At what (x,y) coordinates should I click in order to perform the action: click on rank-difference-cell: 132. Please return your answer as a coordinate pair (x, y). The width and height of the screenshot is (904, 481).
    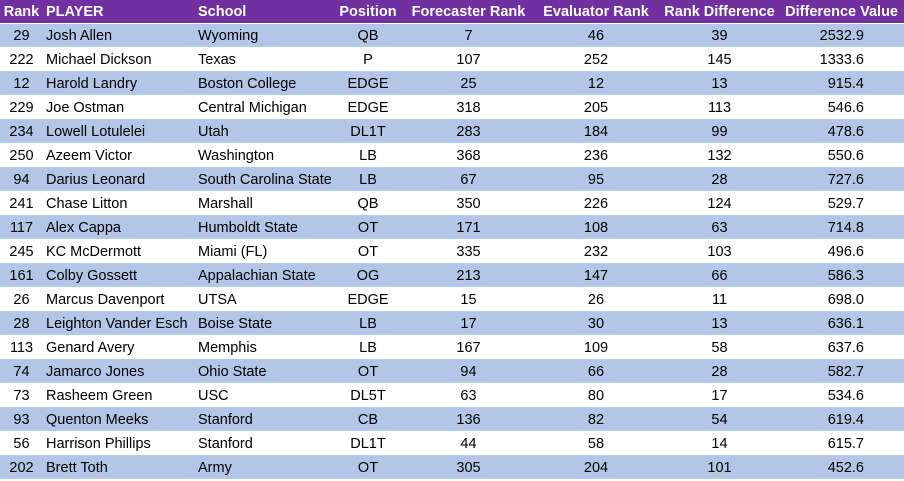
    Looking at the image, I should click on (719, 155).